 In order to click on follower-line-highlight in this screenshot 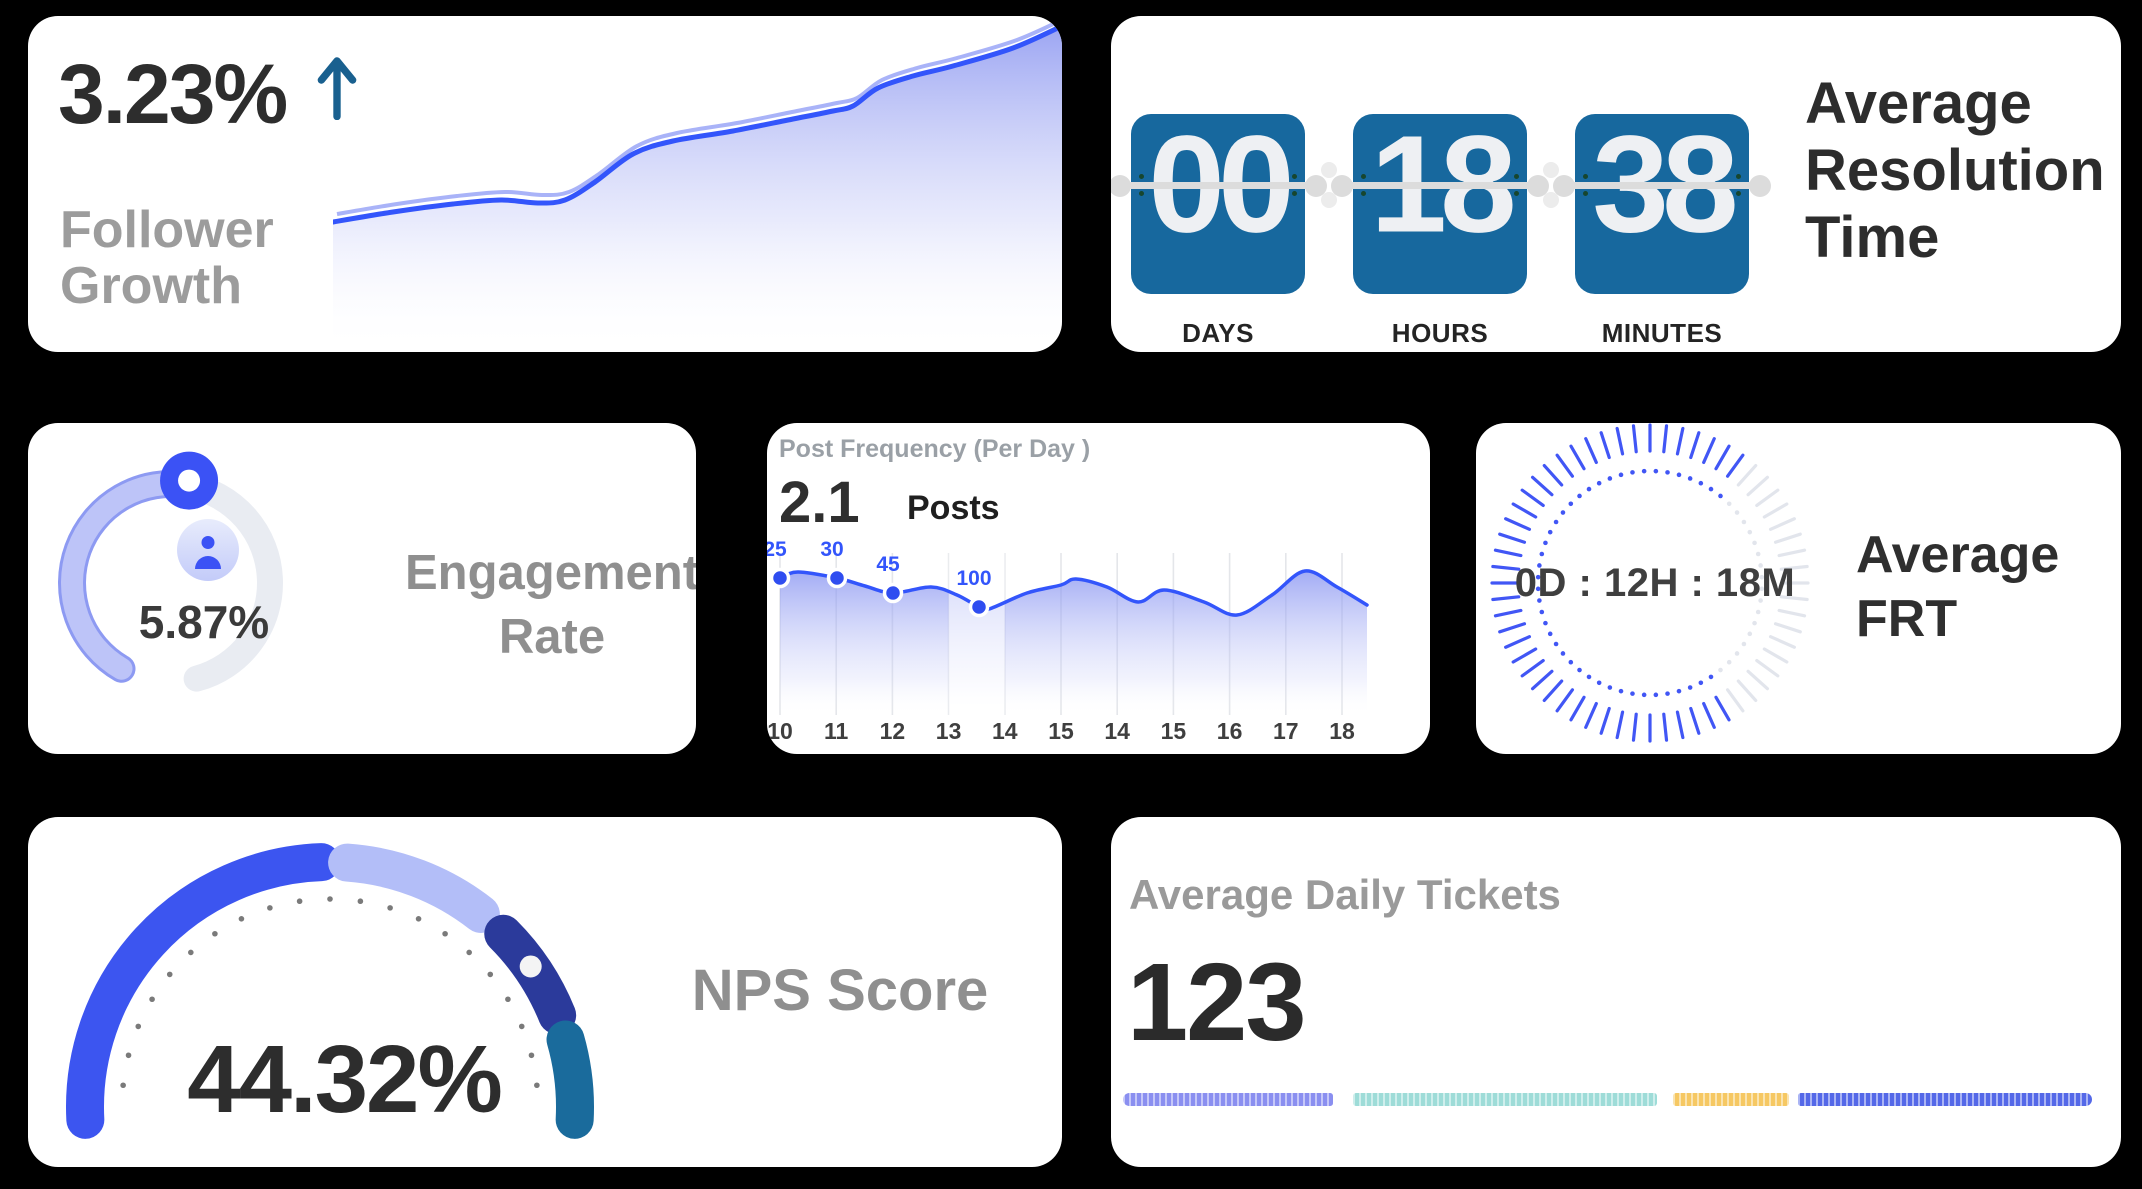, I will do `click(699, 116)`.